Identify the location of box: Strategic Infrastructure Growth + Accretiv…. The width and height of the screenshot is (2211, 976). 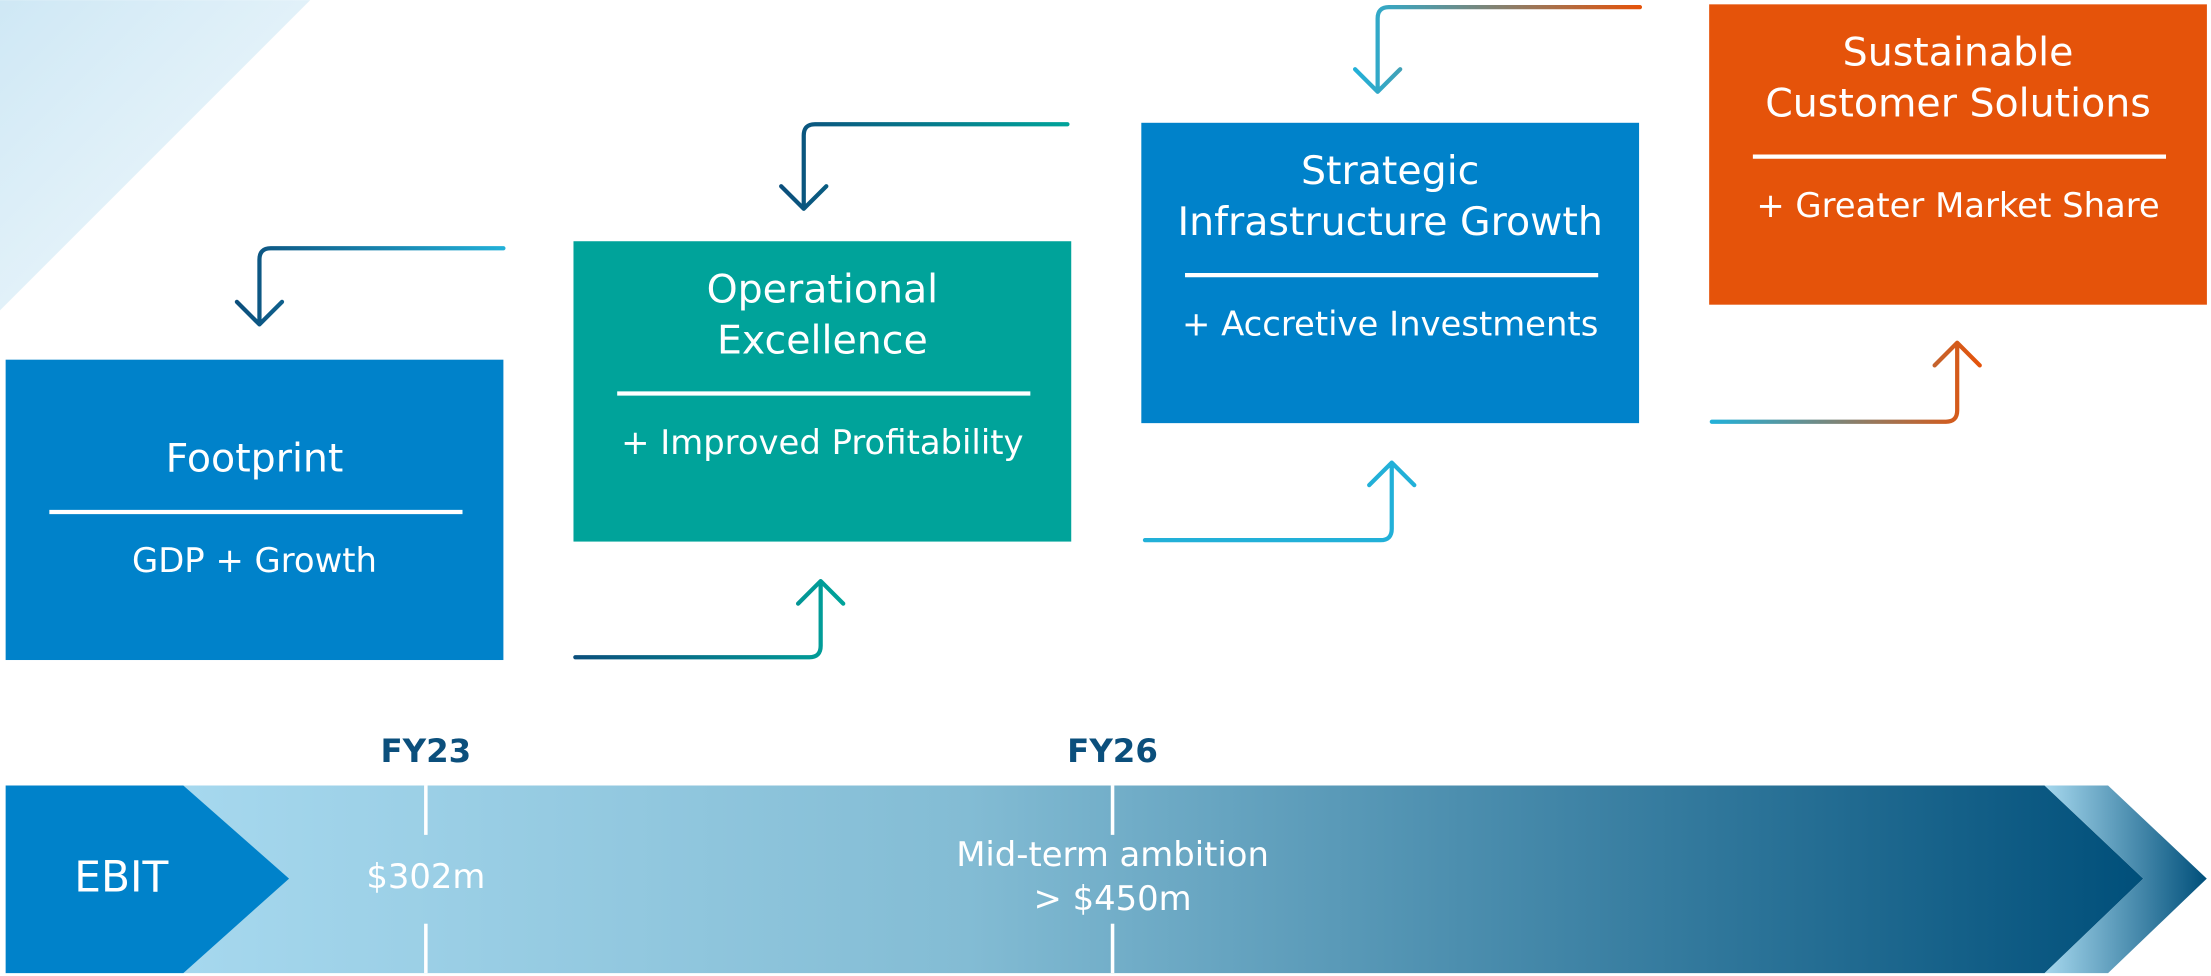
(1390, 273).